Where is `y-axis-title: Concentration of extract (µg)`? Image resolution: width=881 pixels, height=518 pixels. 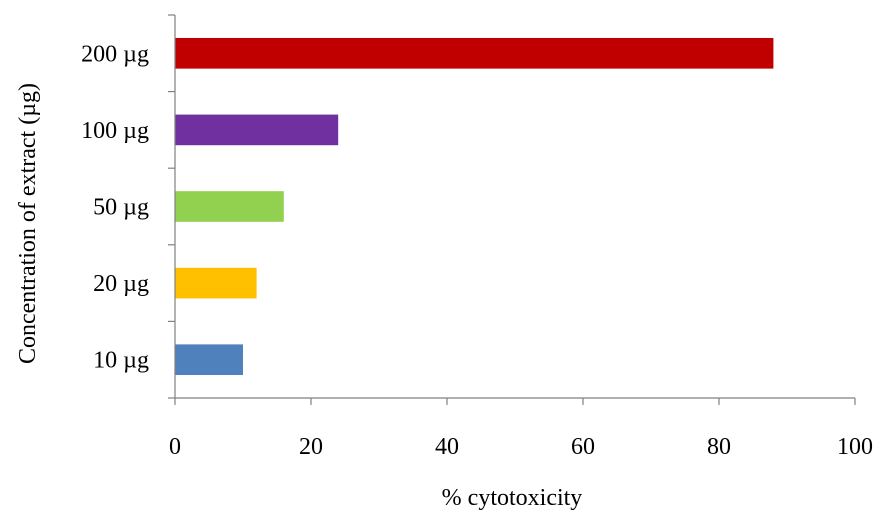
y-axis-title: Concentration of extract (µg) is located at coordinates (28, 223).